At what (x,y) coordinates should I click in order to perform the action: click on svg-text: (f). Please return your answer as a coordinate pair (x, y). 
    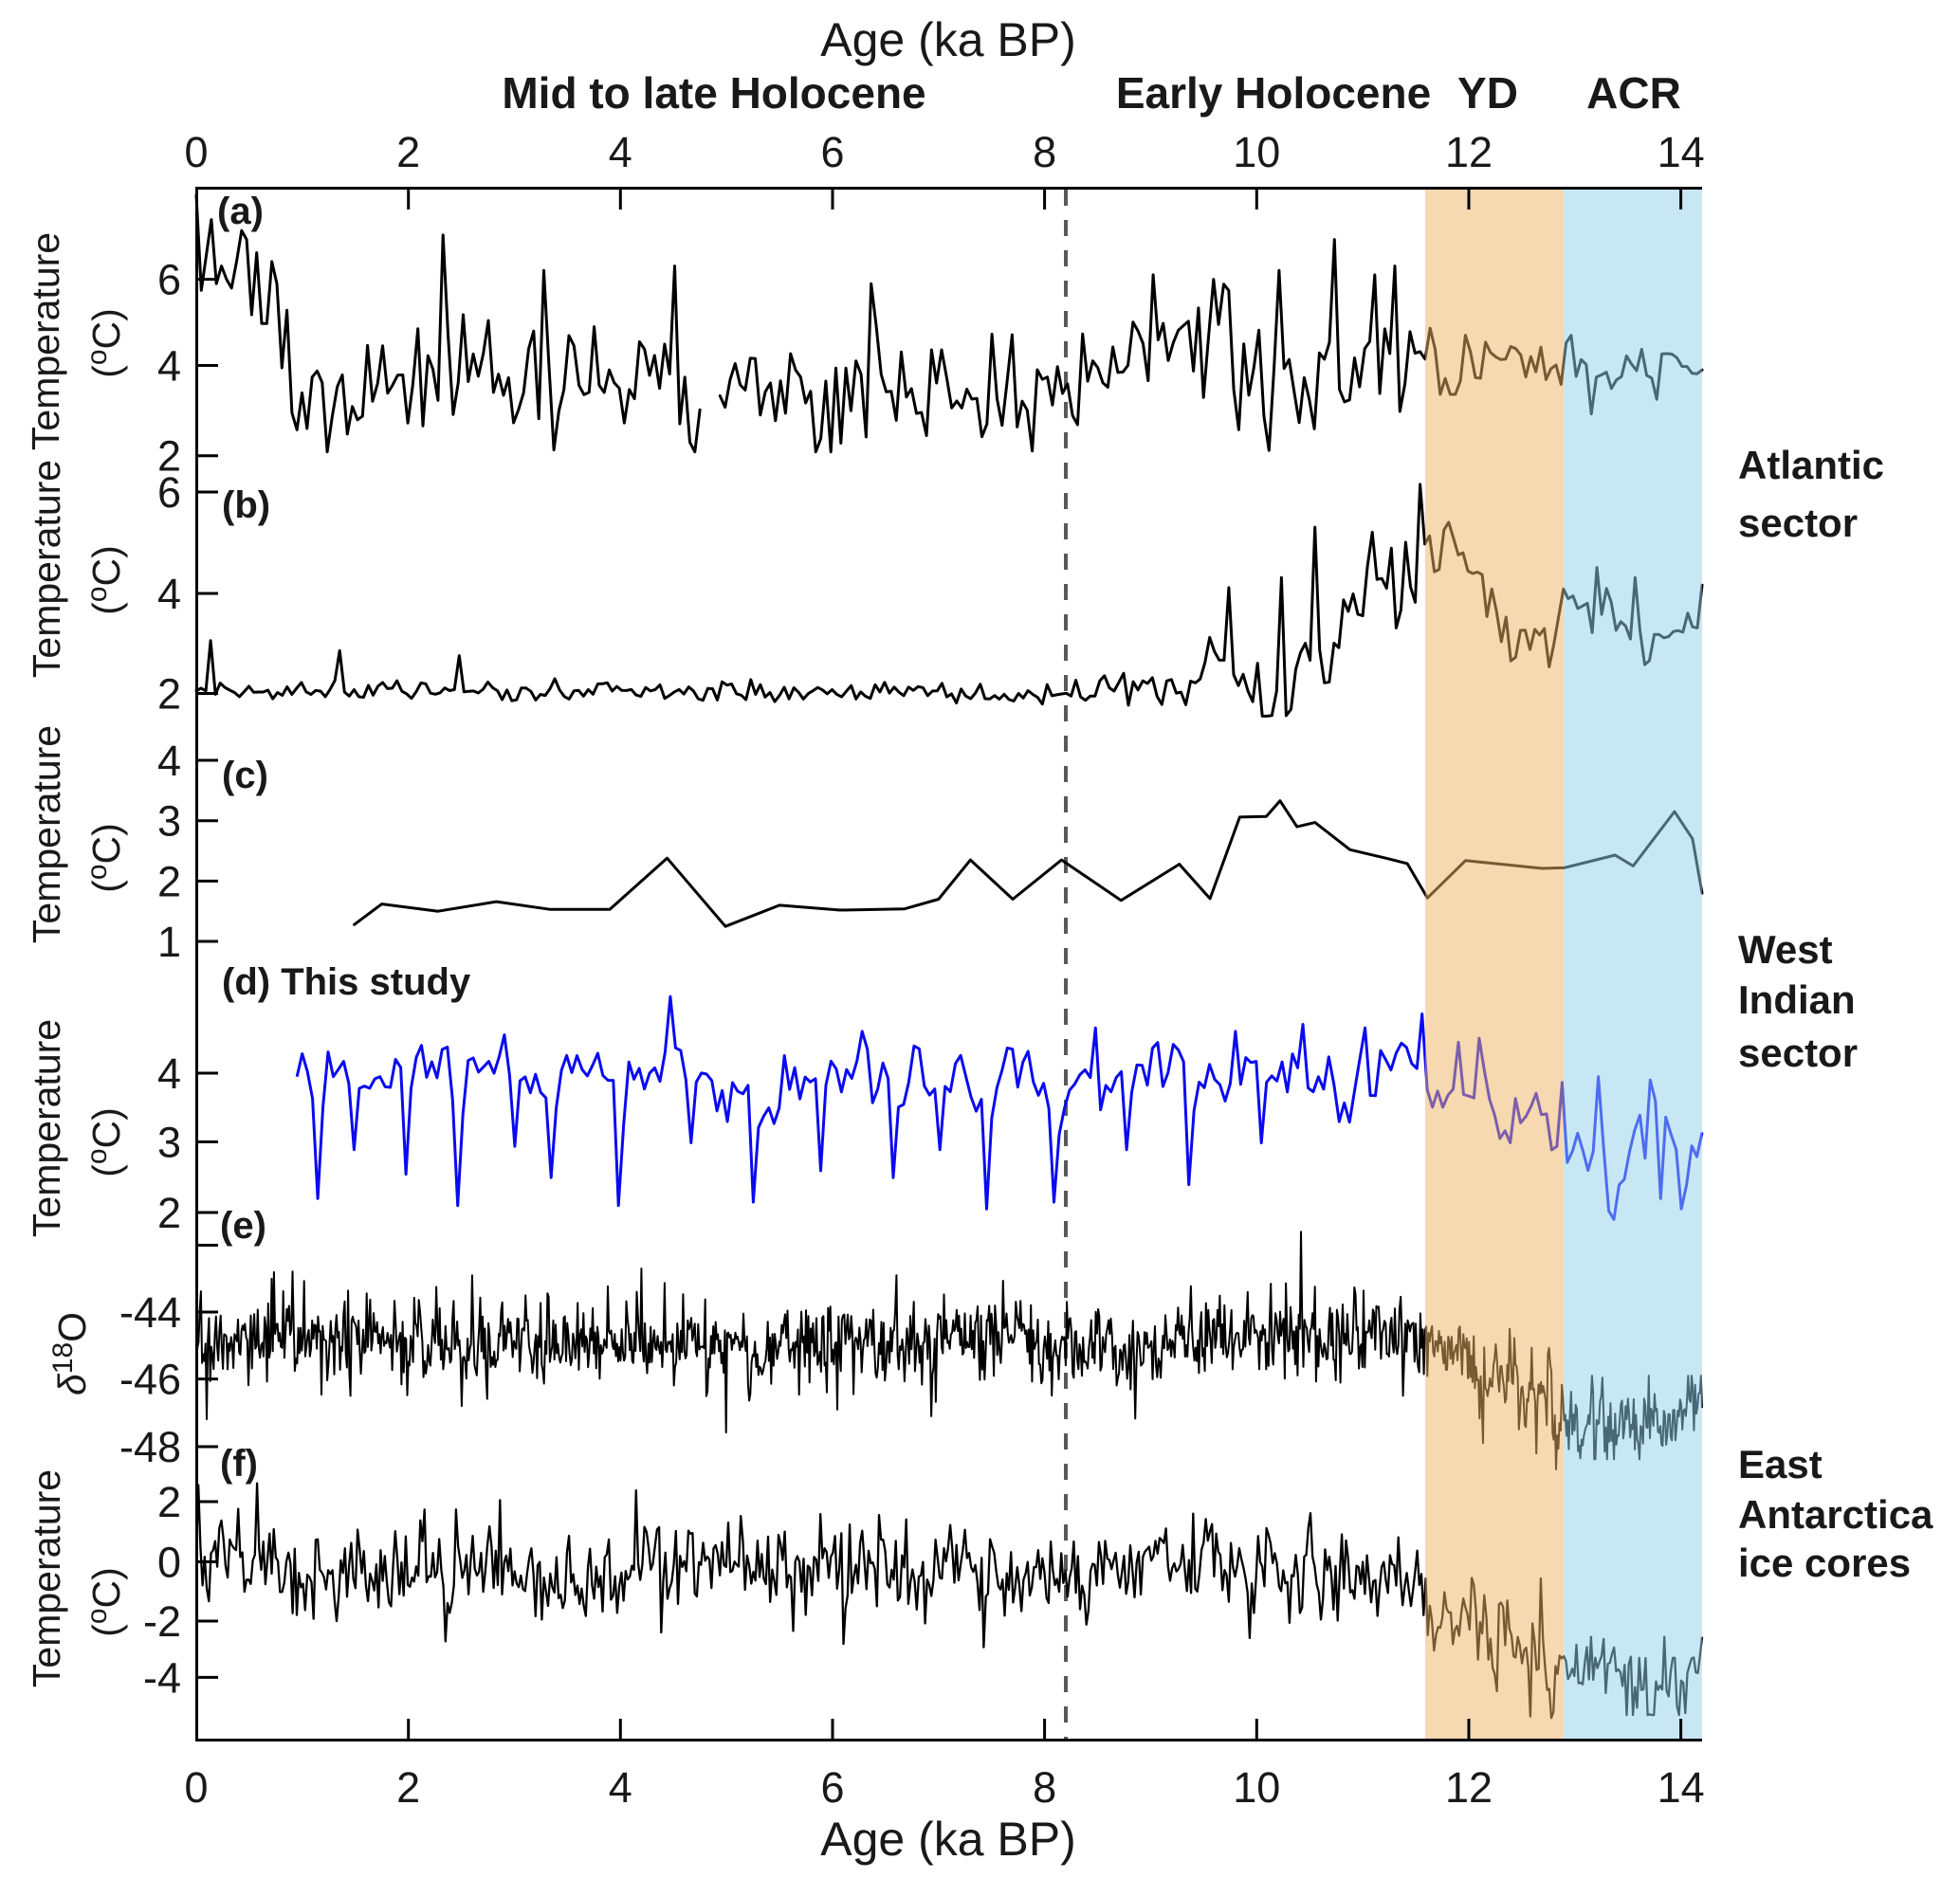
    Looking at the image, I should click on (239, 1464).